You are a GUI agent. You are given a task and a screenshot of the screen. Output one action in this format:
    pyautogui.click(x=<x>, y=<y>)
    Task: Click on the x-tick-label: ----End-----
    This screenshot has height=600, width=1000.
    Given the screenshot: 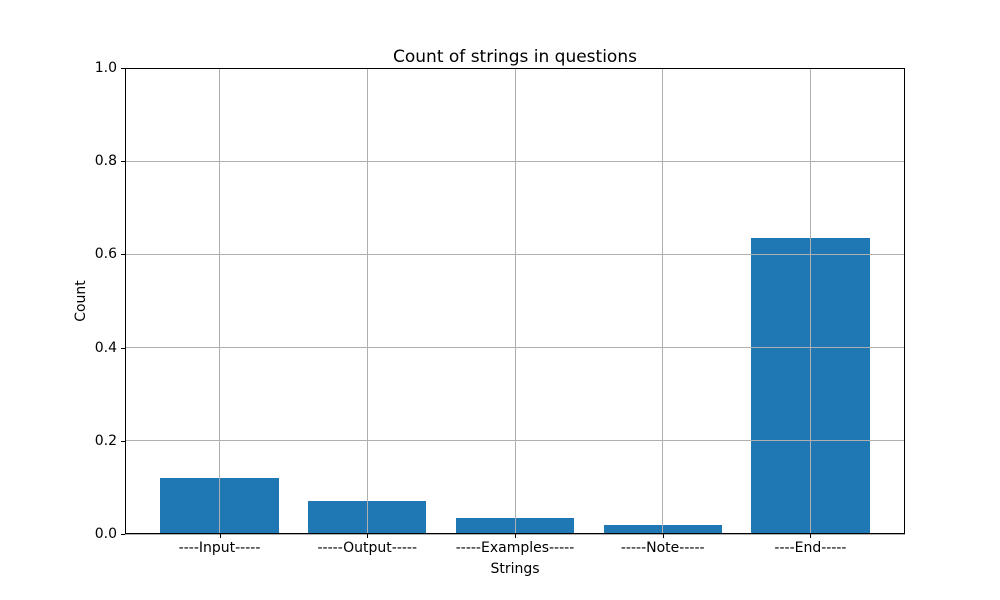 What is the action you would take?
    pyautogui.click(x=810, y=548)
    